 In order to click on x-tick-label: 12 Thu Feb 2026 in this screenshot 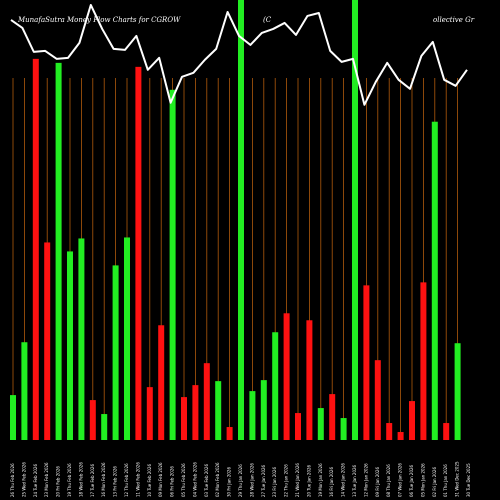, I will do `click(126, 480)`.